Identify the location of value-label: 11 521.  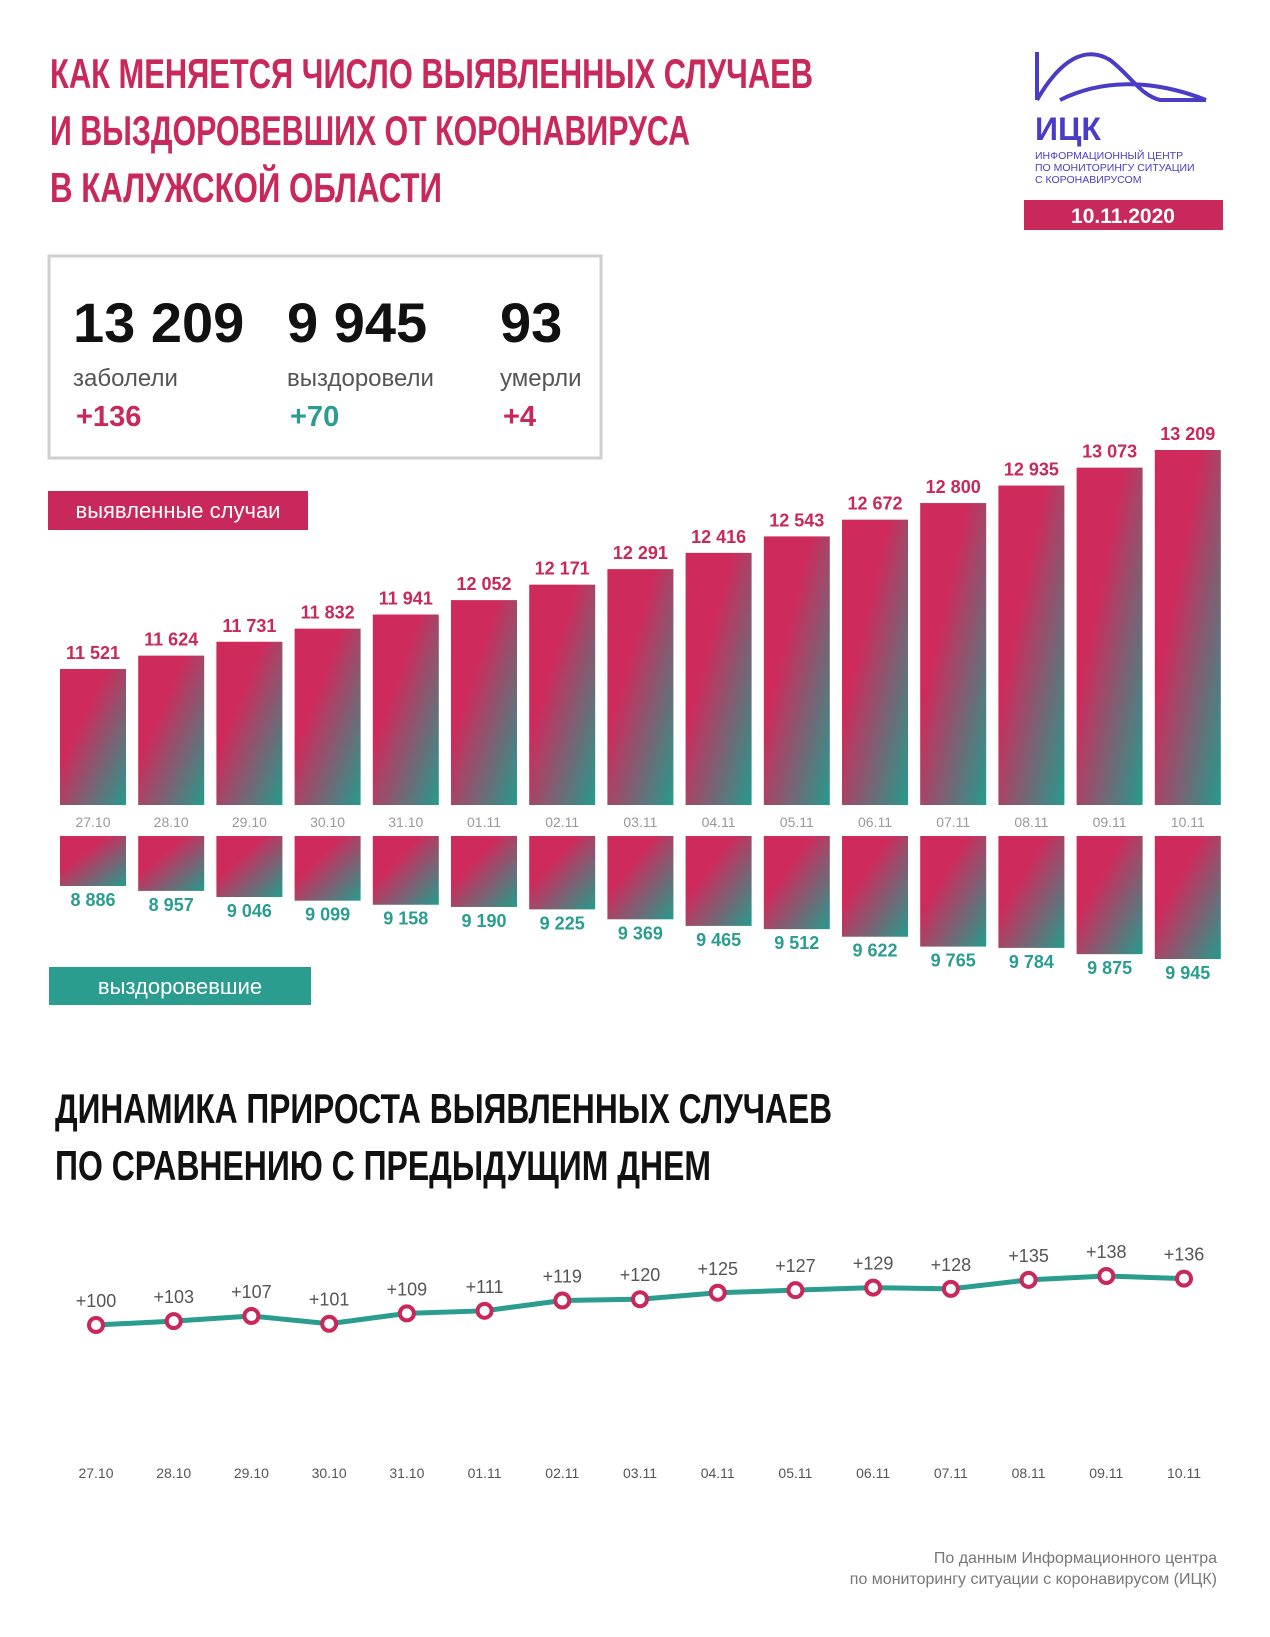
(93, 653).